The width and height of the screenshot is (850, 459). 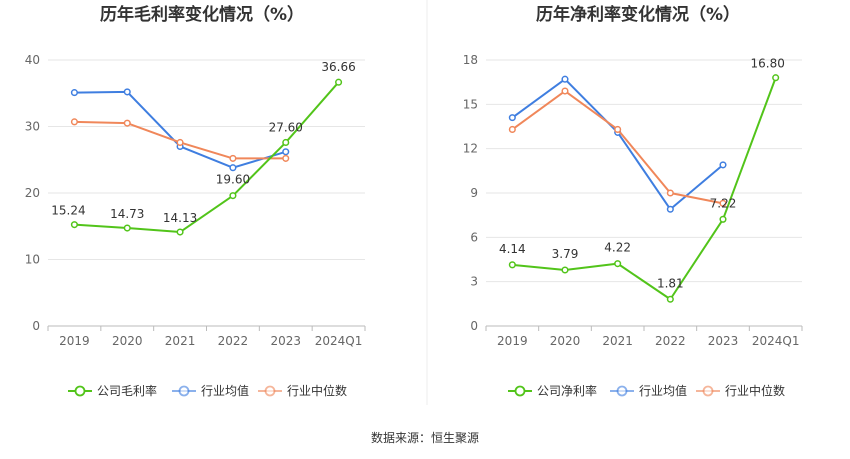 What do you see at coordinates (202, 14) in the screenshot?
I see `chart-title: 历年毛利率变化情况（%）` at bounding box center [202, 14].